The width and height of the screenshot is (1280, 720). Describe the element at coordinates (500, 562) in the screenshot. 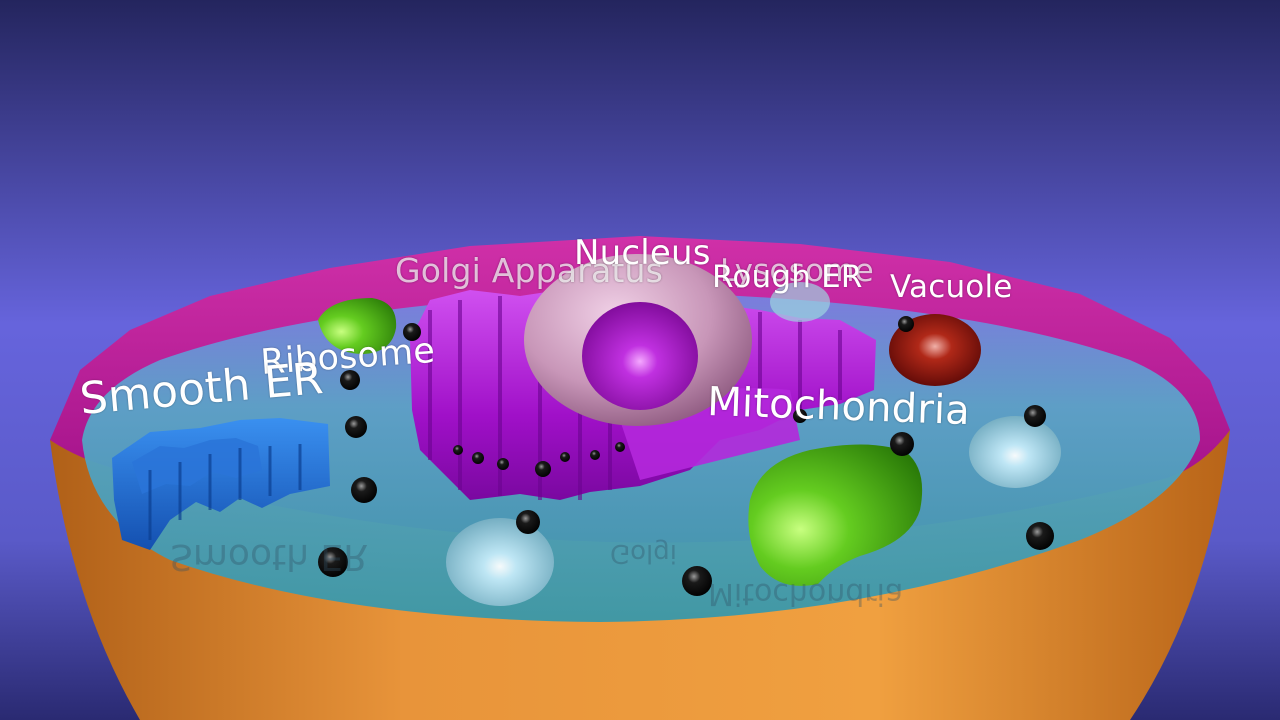

I see `lysosome-front` at that location.